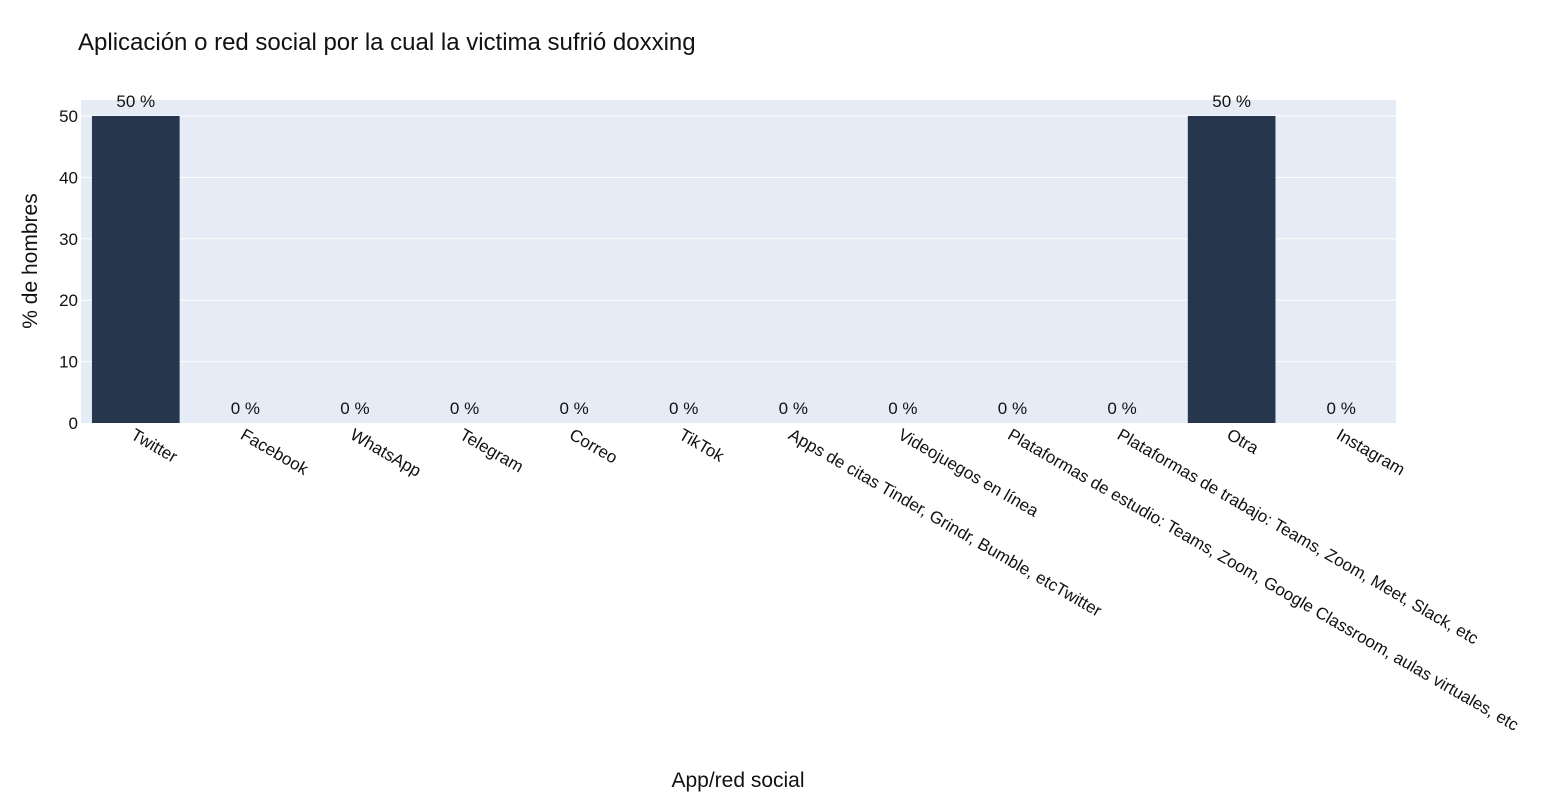 The image size is (1567, 800). I want to click on y-tick-label: 0, so click(73, 423).